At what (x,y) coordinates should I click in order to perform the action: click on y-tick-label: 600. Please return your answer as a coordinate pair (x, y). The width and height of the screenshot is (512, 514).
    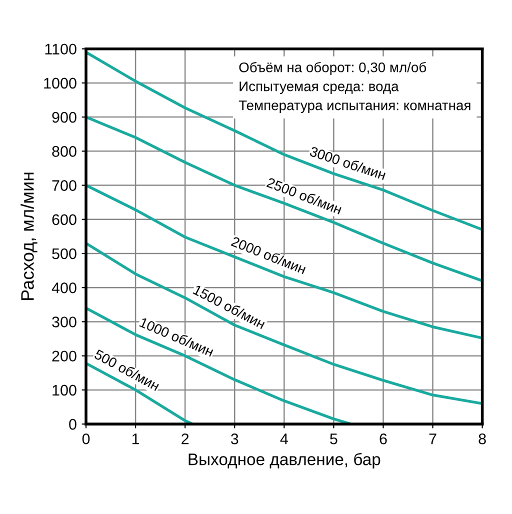
    Looking at the image, I should click on (64, 220).